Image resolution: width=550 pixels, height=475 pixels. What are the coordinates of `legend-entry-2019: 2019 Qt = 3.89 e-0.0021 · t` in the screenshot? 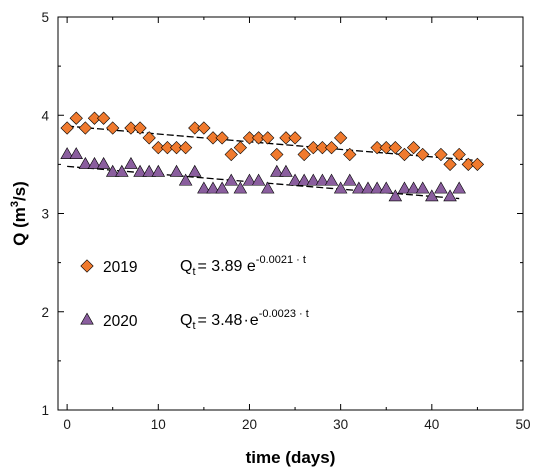 It's located at (193, 266).